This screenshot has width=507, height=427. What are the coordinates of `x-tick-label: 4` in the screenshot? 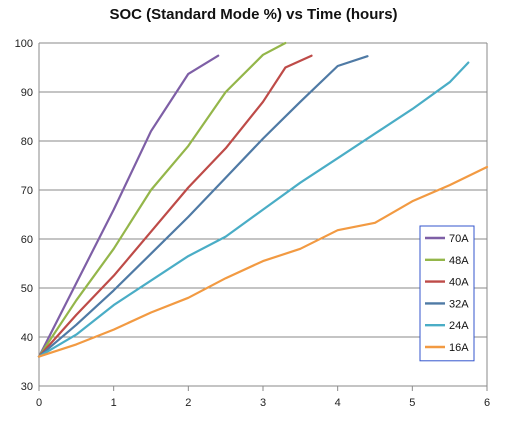 It's located at (338, 403).